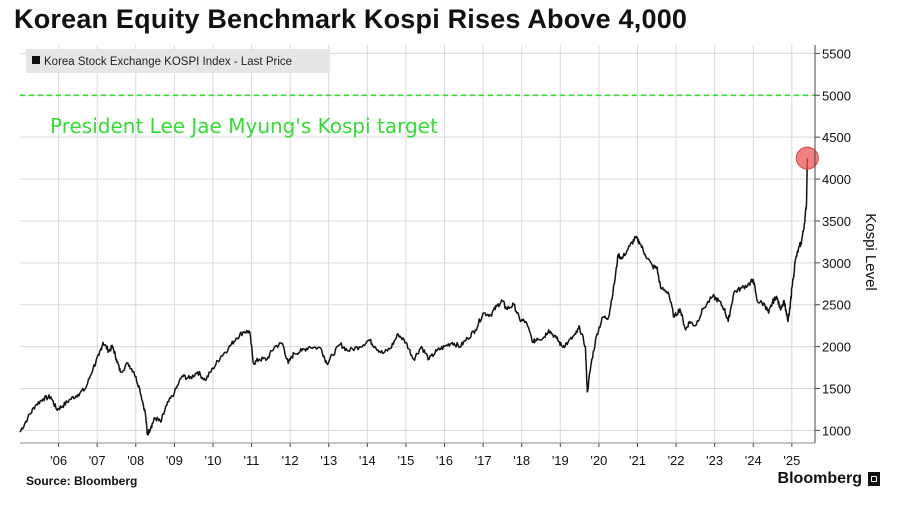  What do you see at coordinates (836, 430) in the screenshot?
I see `y-tick-label-1000: 1000` at bounding box center [836, 430].